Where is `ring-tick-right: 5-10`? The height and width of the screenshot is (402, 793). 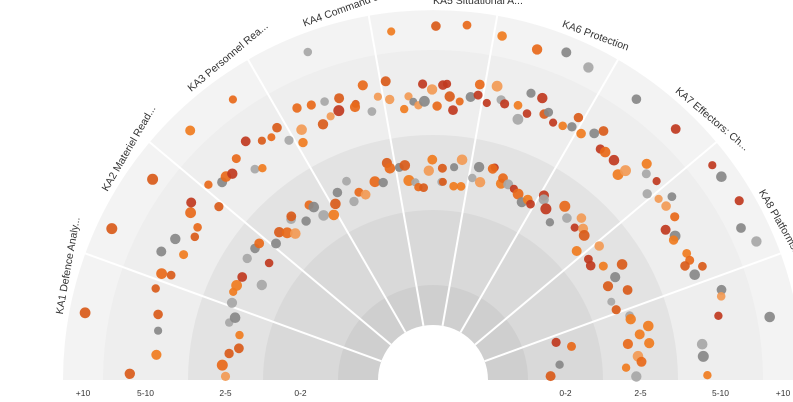 ring-tick-right: 5-10 is located at coordinates (720, 393).